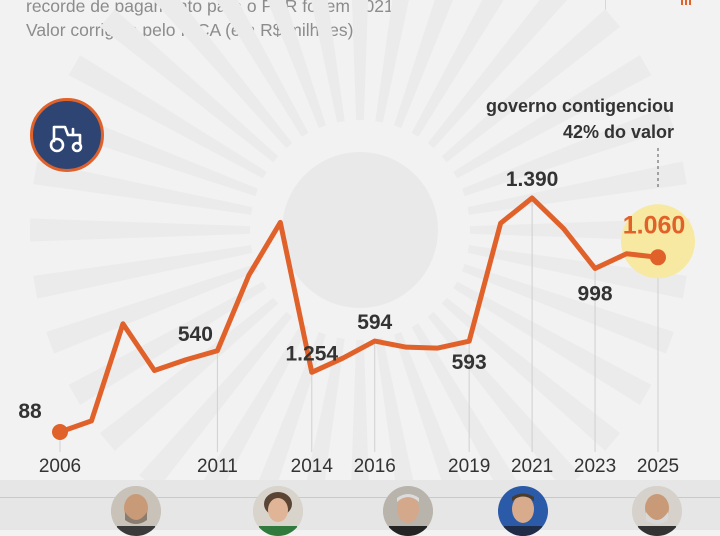  I want to click on value-label-2025: 1.060, so click(654, 225).